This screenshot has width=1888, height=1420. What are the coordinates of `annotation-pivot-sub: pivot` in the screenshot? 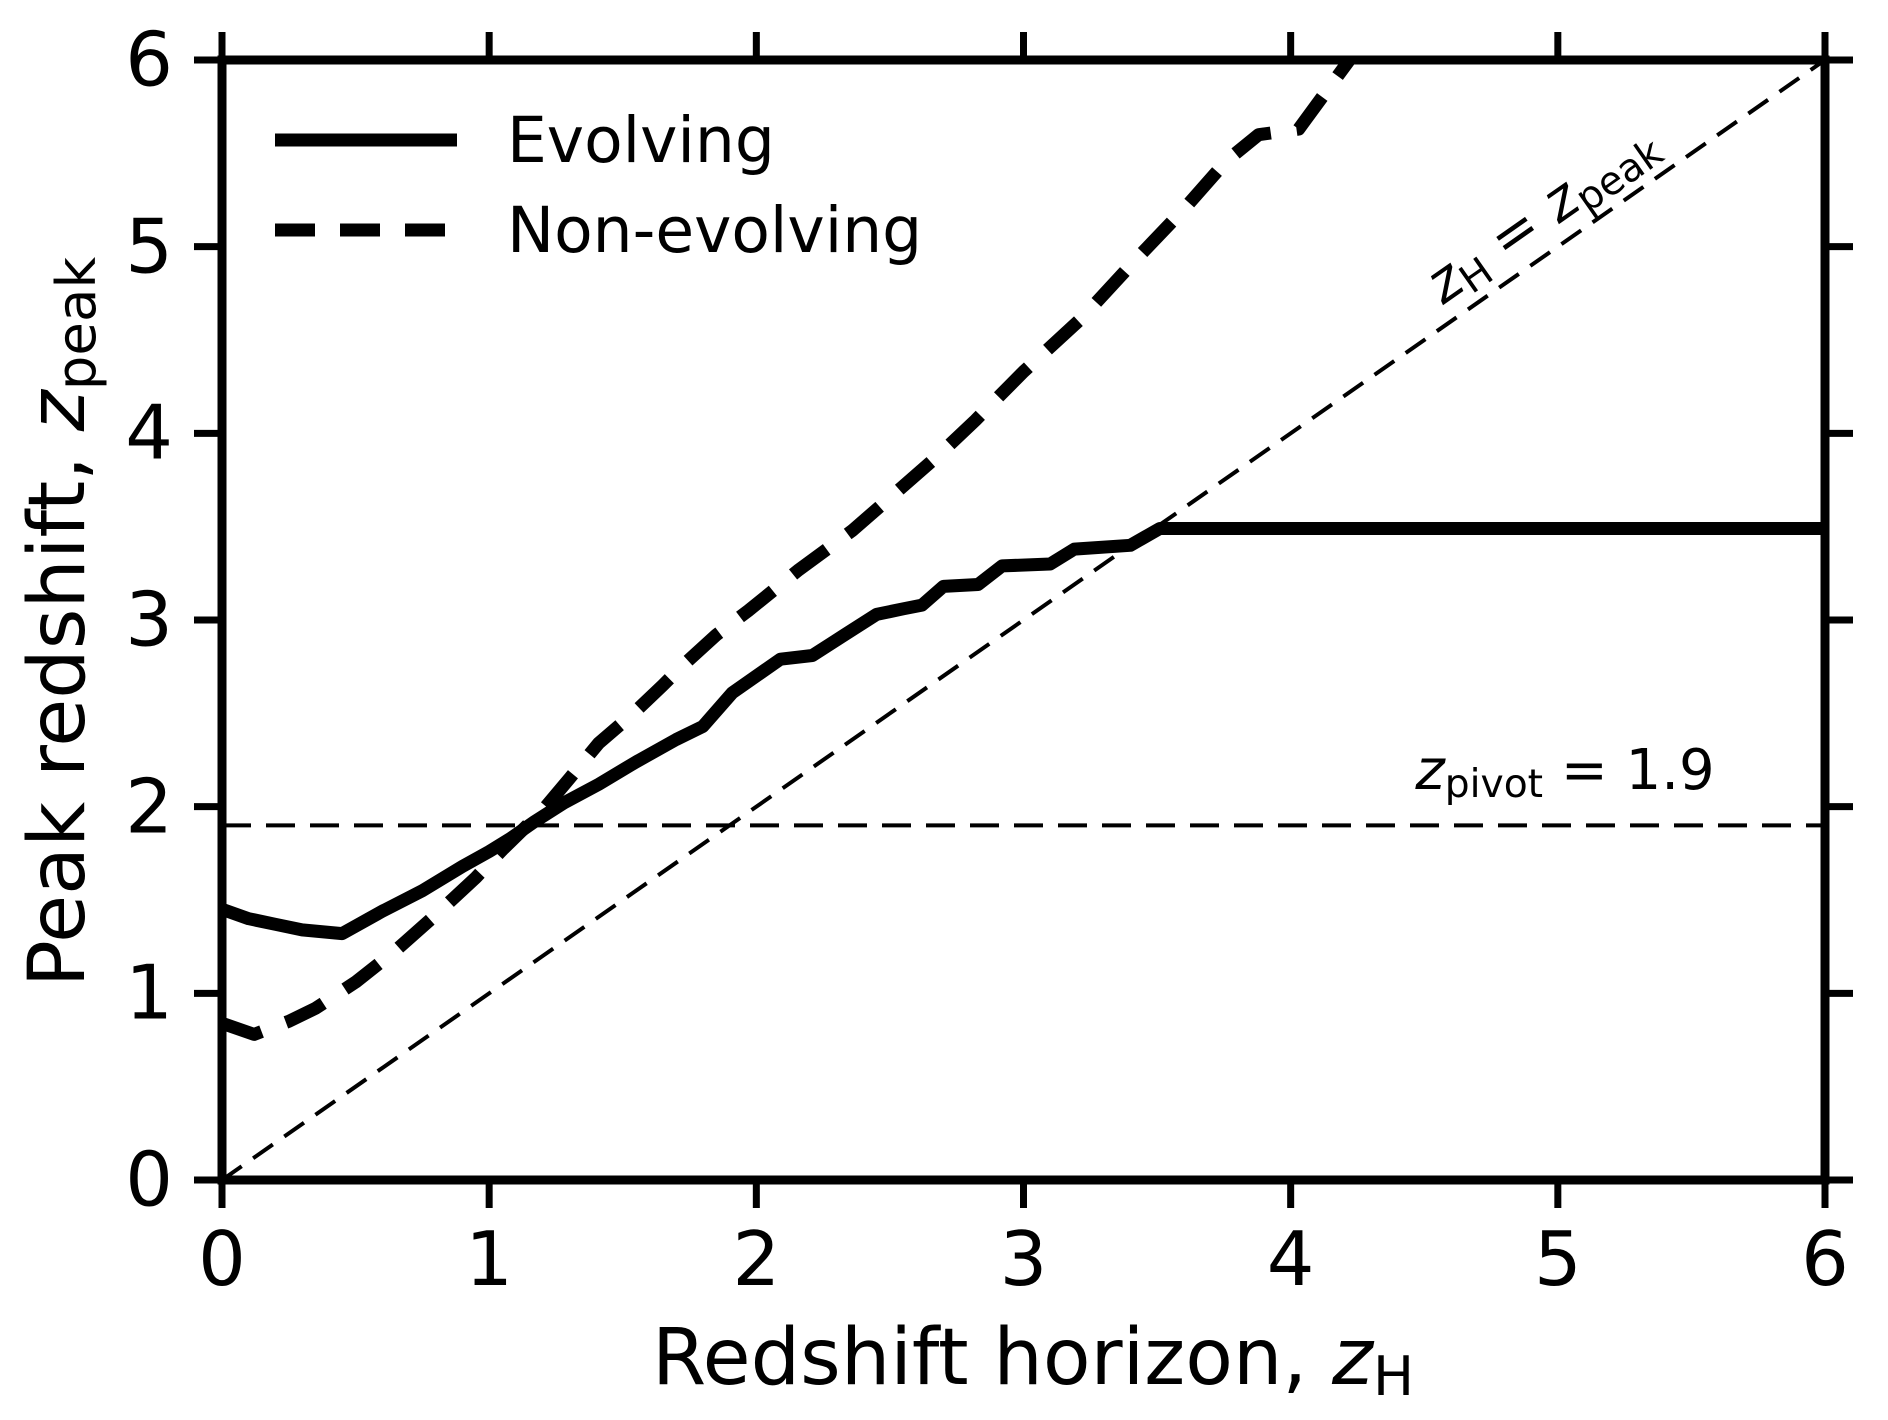 It's located at (1494, 784).